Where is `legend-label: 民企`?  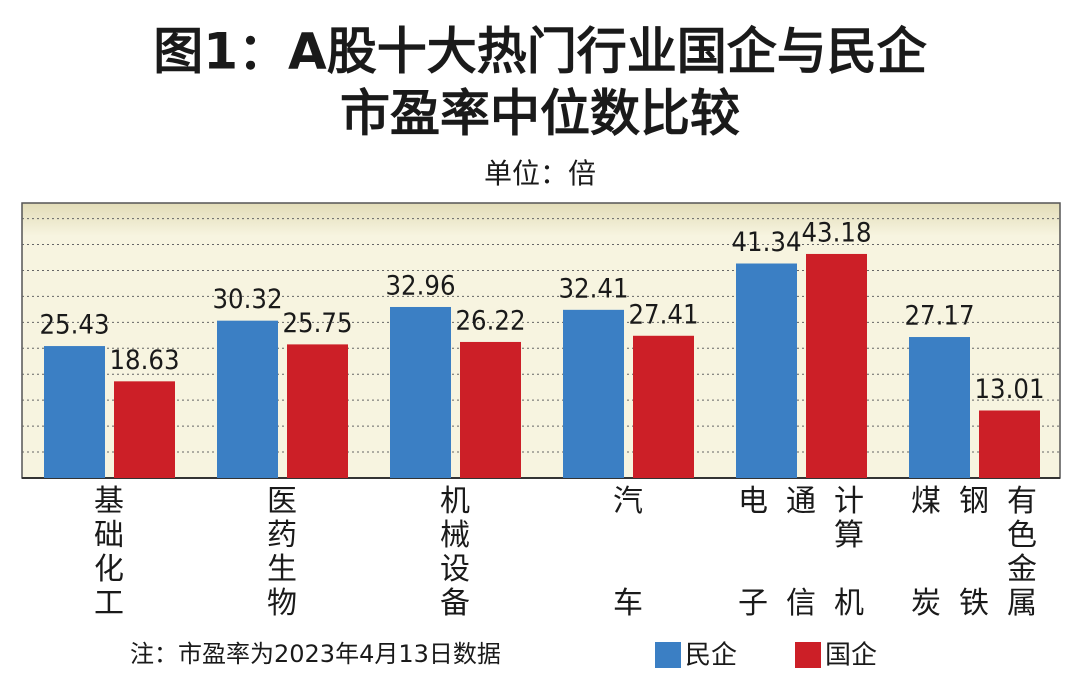
legend-label: 民企 is located at coordinates (711, 656).